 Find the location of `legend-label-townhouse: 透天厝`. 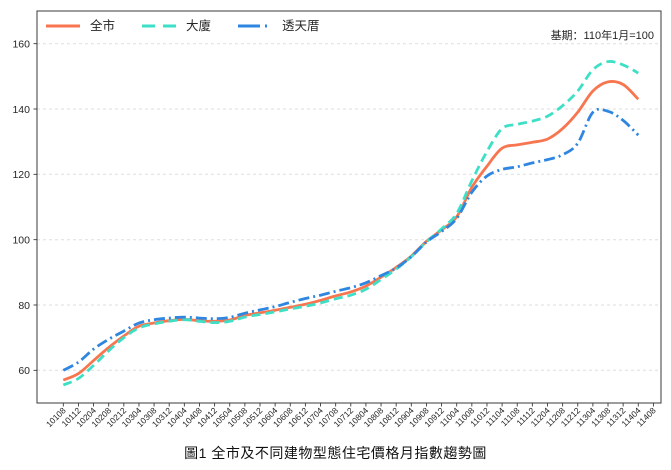

legend-label-townhouse: 透天厝 is located at coordinates (301, 26).